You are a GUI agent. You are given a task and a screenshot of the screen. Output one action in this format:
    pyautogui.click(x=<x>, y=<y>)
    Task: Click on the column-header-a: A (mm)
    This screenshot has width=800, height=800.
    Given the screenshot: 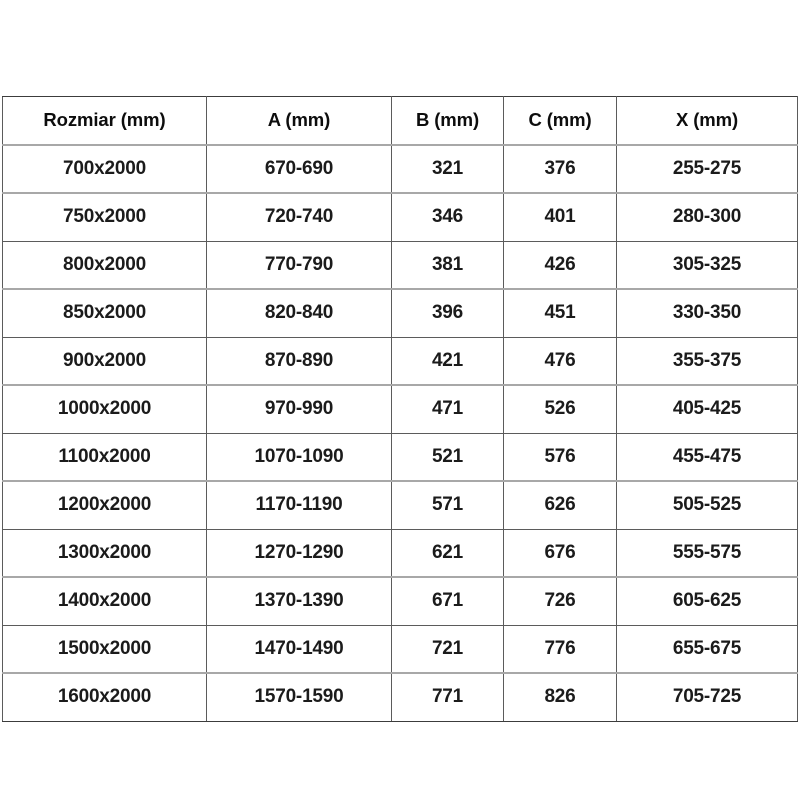 What is the action you would take?
    pyautogui.click(x=299, y=121)
    